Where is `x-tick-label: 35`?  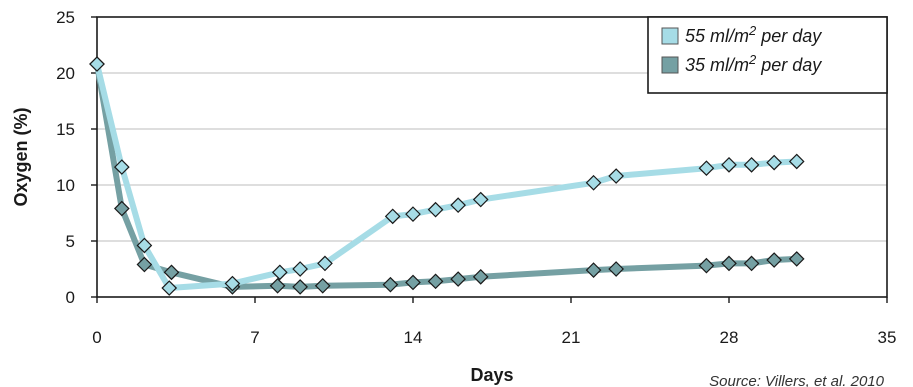 x-tick-label: 35 is located at coordinates (887, 337).